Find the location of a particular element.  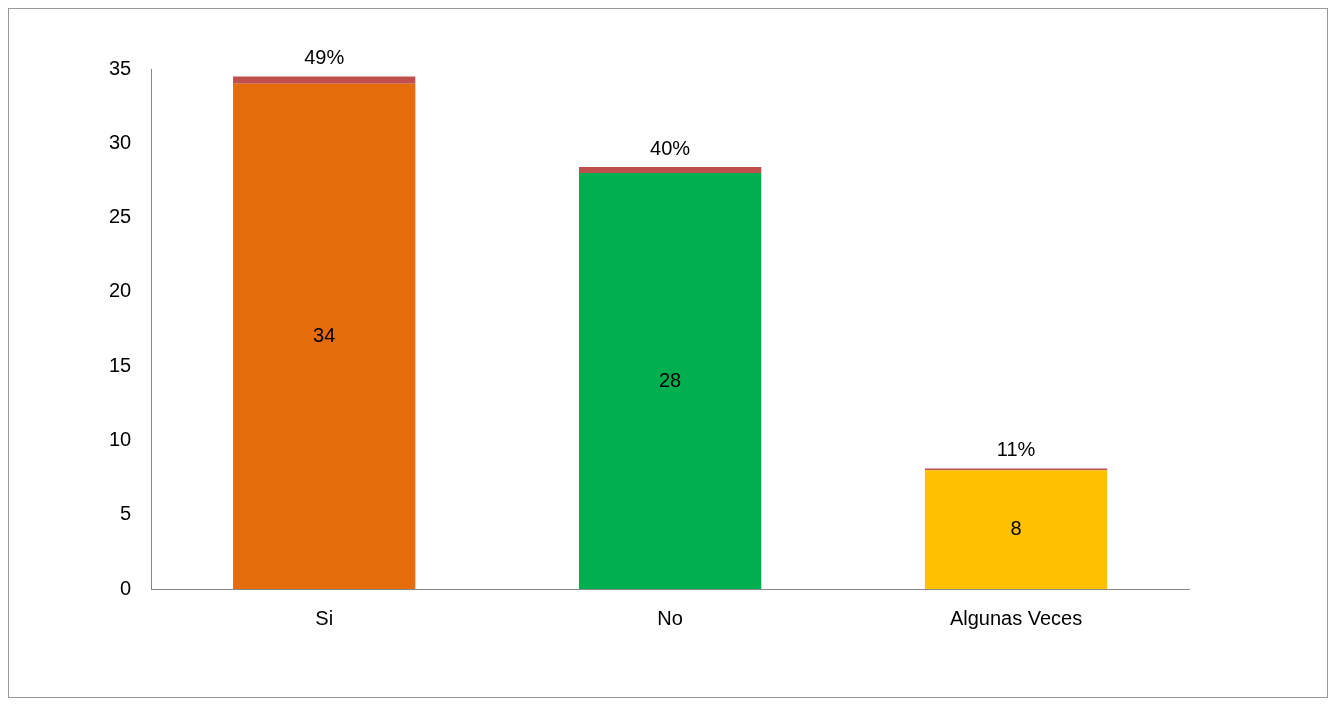

x-tick-label: Si is located at coordinates (324, 617).